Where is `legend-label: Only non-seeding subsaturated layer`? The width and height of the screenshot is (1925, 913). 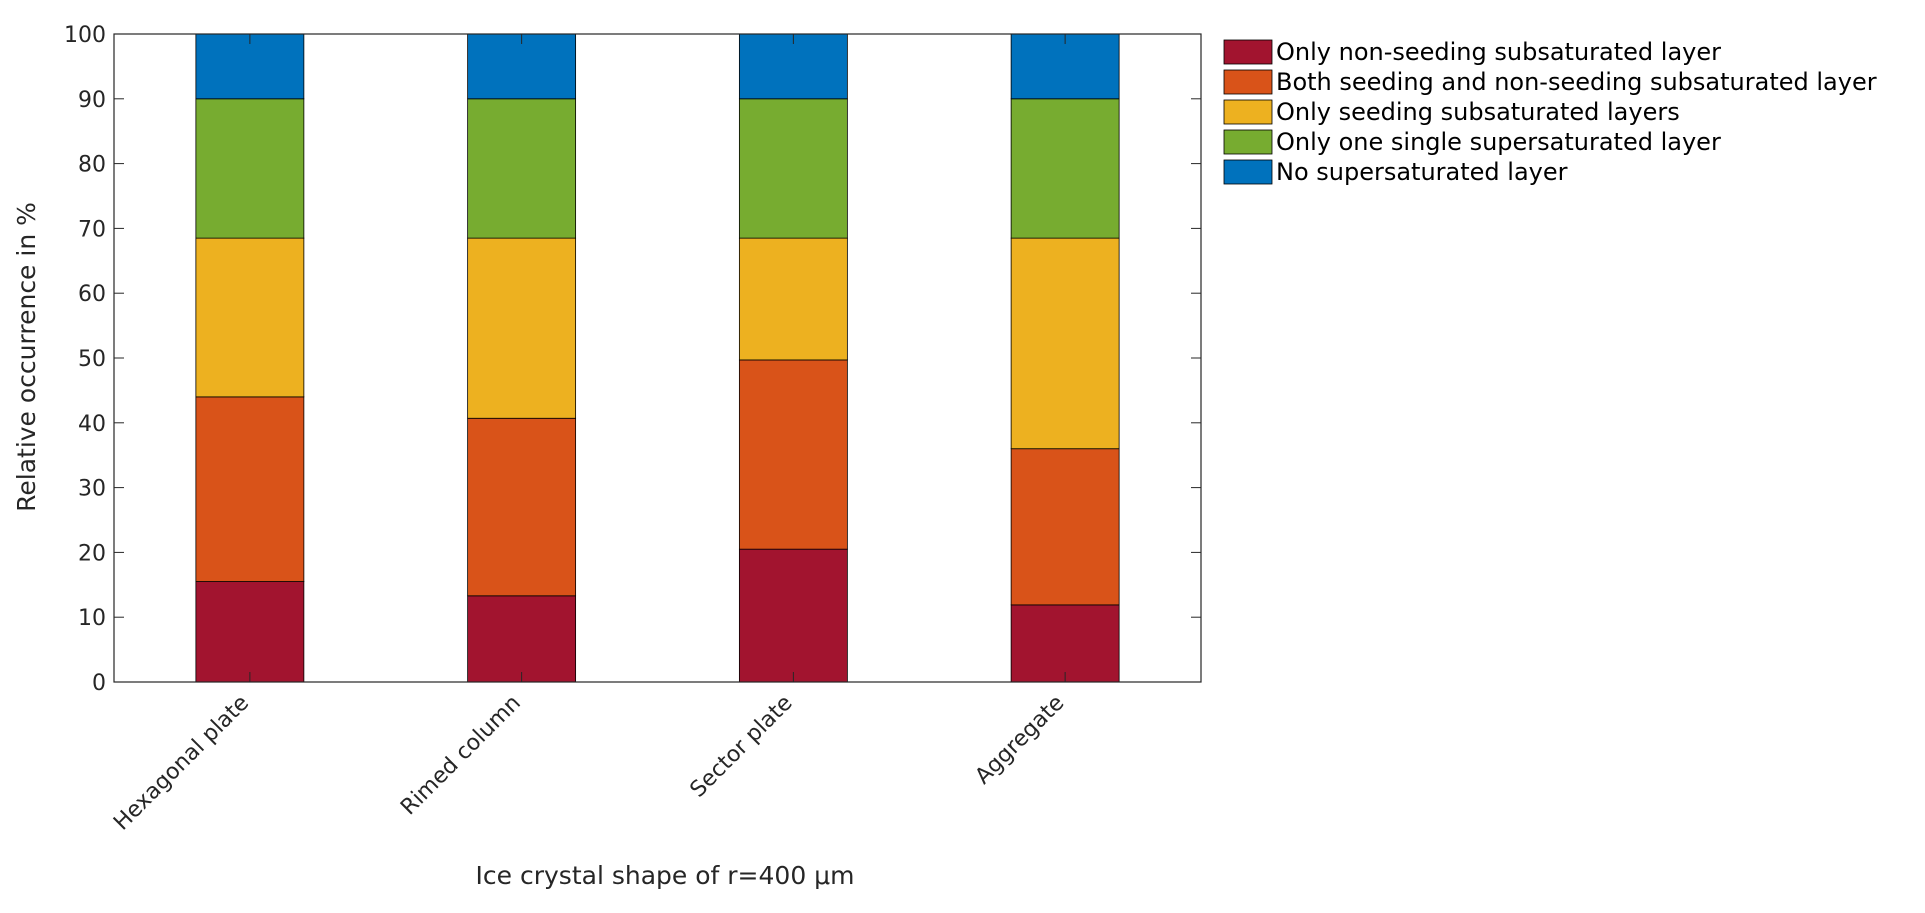 legend-label: Only non-seeding subsaturated layer is located at coordinates (1498, 52).